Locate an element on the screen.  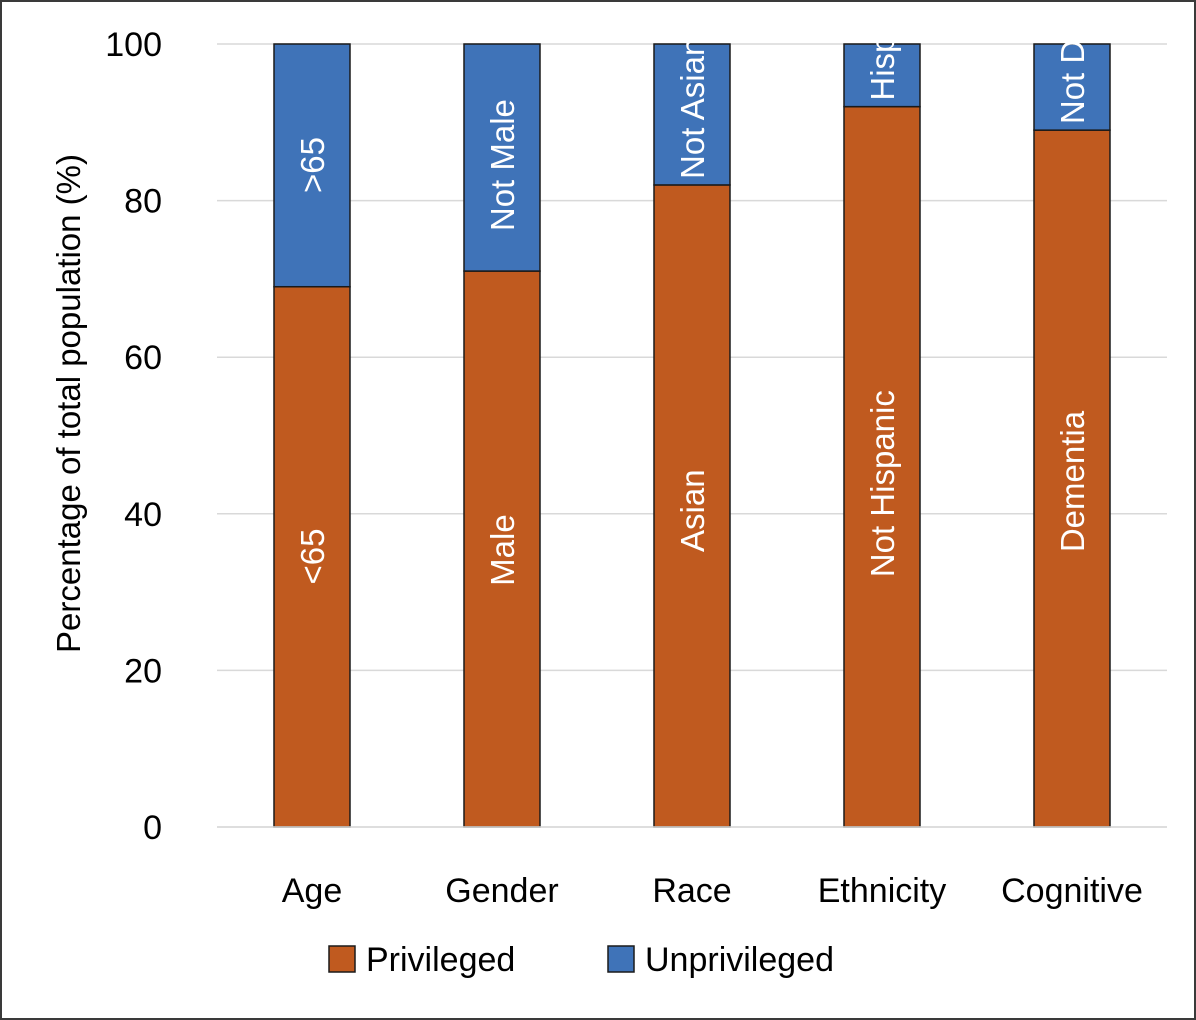
bar-ethnicity-privileged is located at coordinates (882, 466).